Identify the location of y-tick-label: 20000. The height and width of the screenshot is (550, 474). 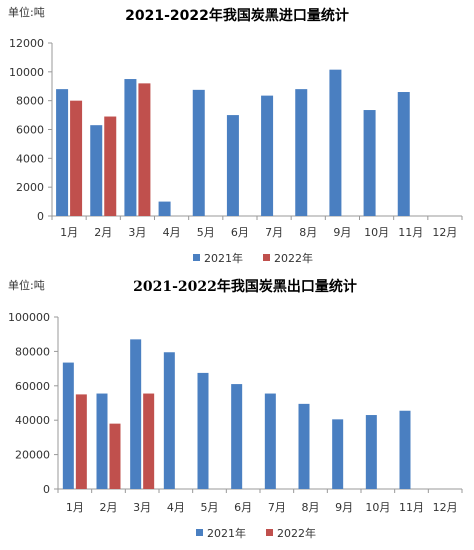
(32, 455).